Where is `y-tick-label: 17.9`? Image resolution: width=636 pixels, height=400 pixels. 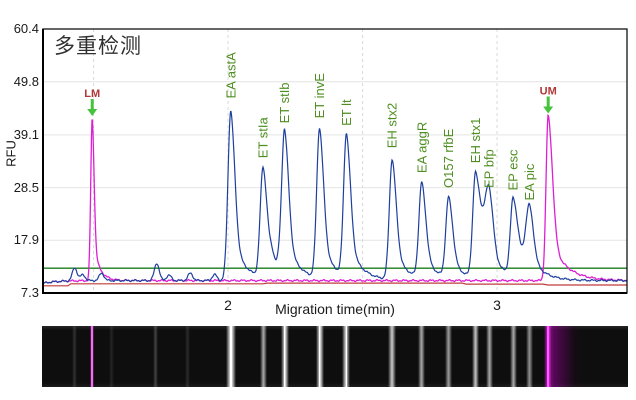 y-tick-label: 17.9 is located at coordinates (26, 240).